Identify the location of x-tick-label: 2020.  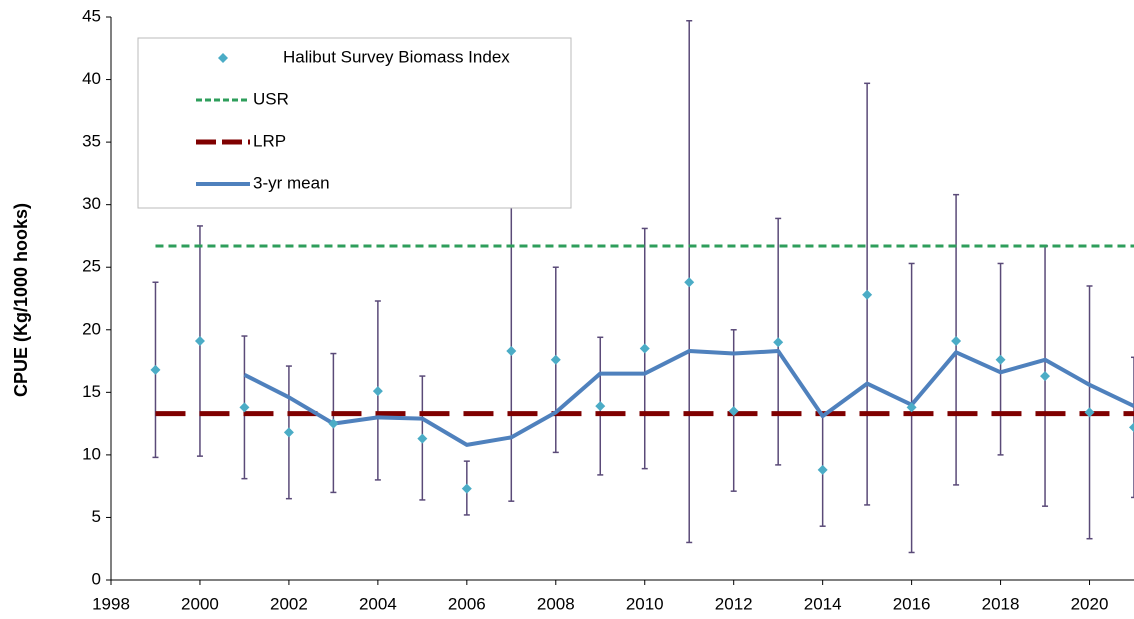
(1090, 603).